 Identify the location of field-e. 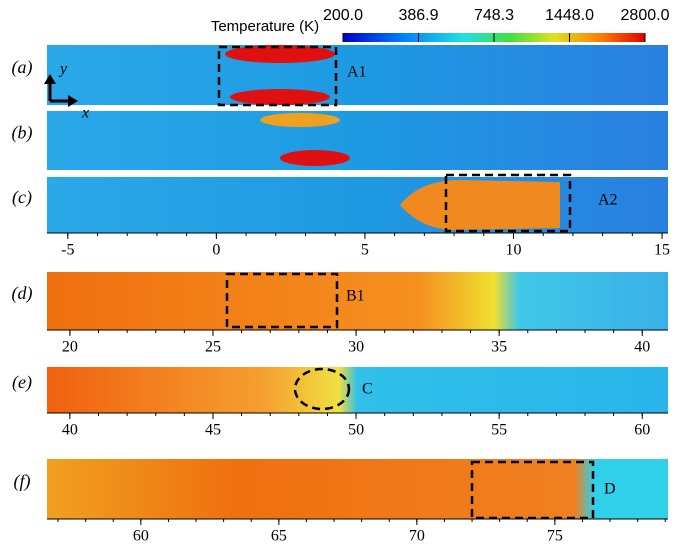
(357, 390).